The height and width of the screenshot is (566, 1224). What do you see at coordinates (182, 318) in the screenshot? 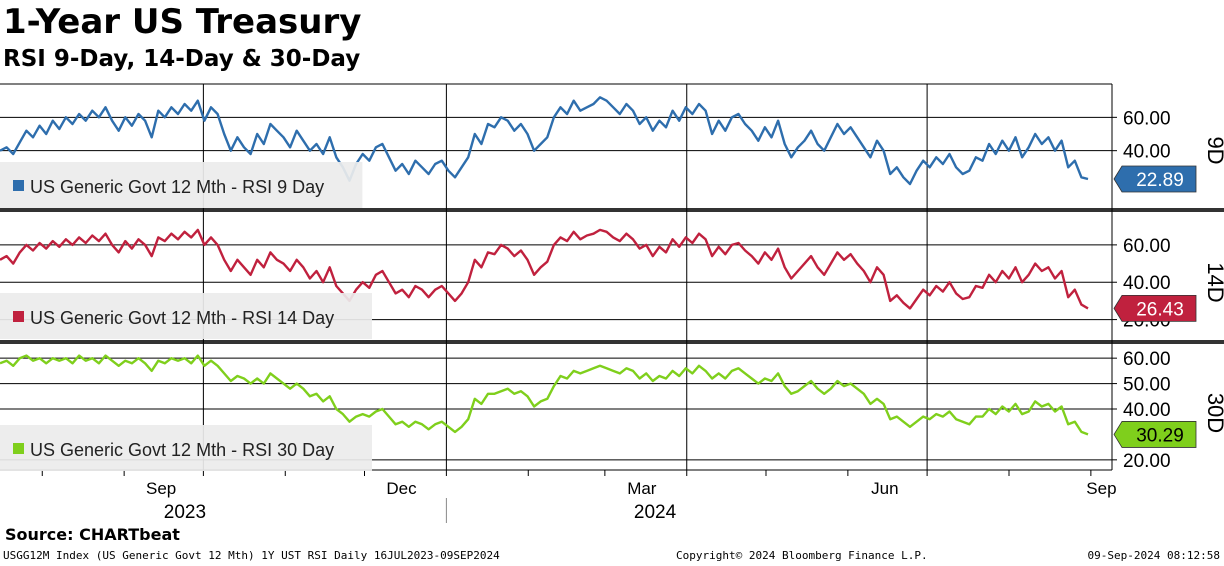
I see `legend-label: US Generic Govt 12 Mth - RSI 14 Day` at bounding box center [182, 318].